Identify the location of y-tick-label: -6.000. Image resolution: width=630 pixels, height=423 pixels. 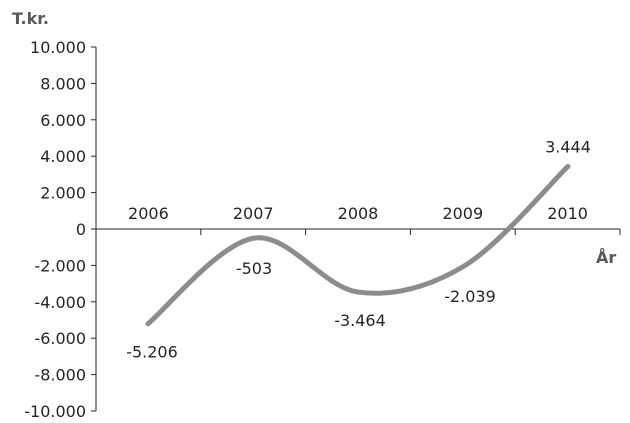
(60, 338).